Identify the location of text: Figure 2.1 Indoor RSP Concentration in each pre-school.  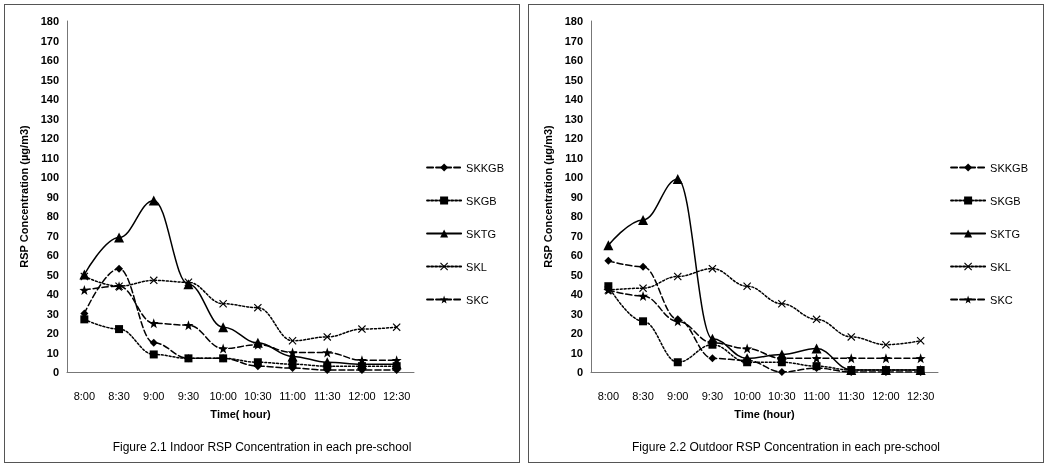
(262, 447).